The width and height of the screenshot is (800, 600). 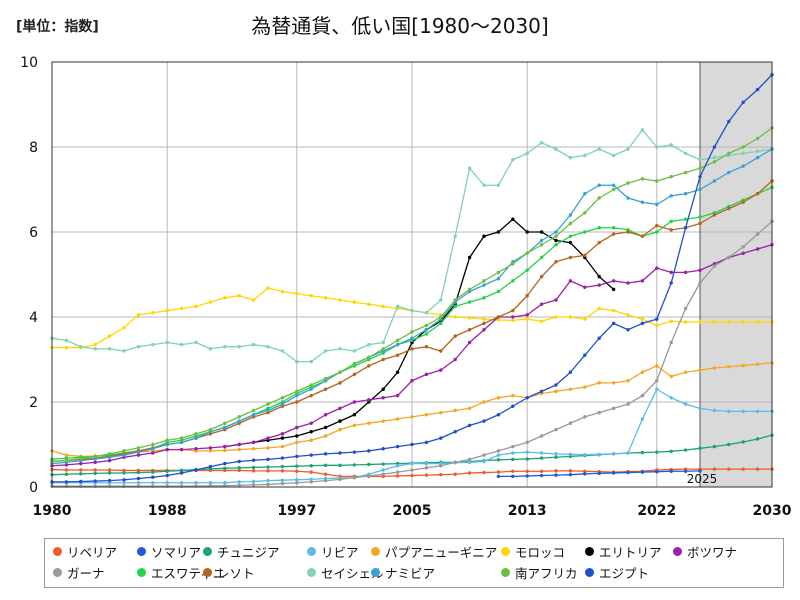 What do you see at coordinates (539, 572) in the screenshot?
I see `legend-item: 南アフリカ` at bounding box center [539, 572].